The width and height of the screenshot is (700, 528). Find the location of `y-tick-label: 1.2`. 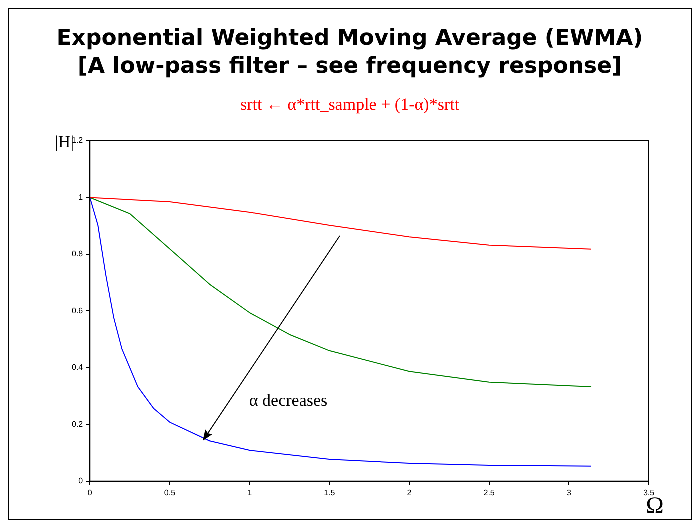

y-tick-label: 1.2 is located at coordinates (78, 141).